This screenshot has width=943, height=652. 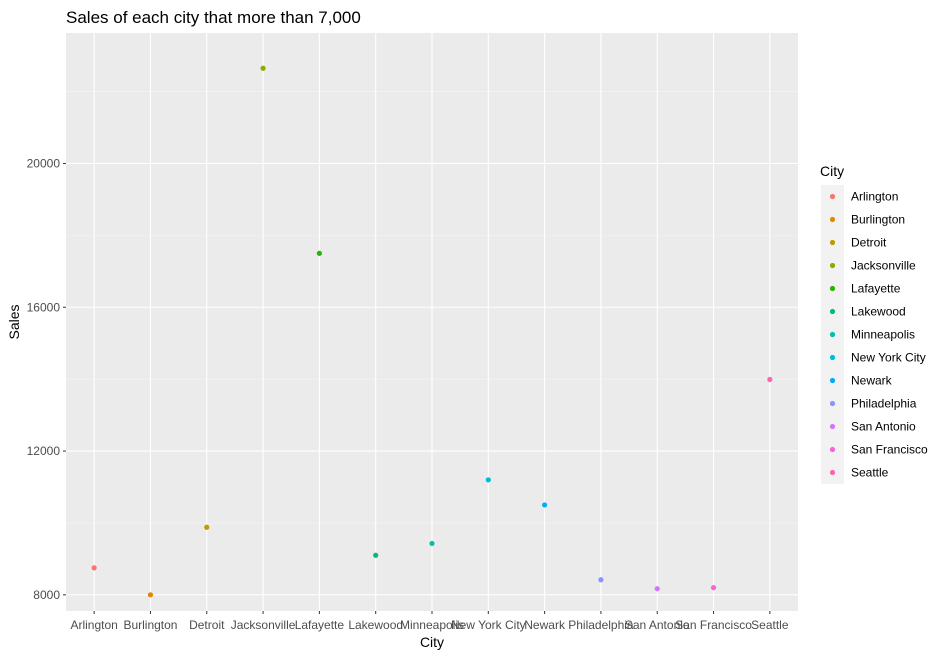 I want to click on legend-label: Newark, so click(x=872, y=381).